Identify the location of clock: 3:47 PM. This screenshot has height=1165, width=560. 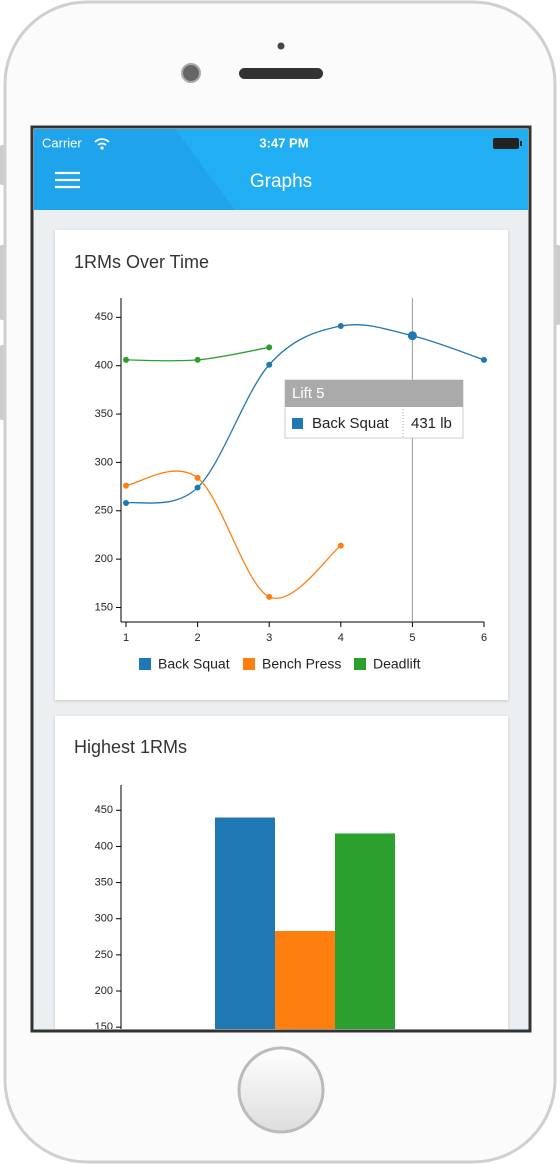
(283, 142).